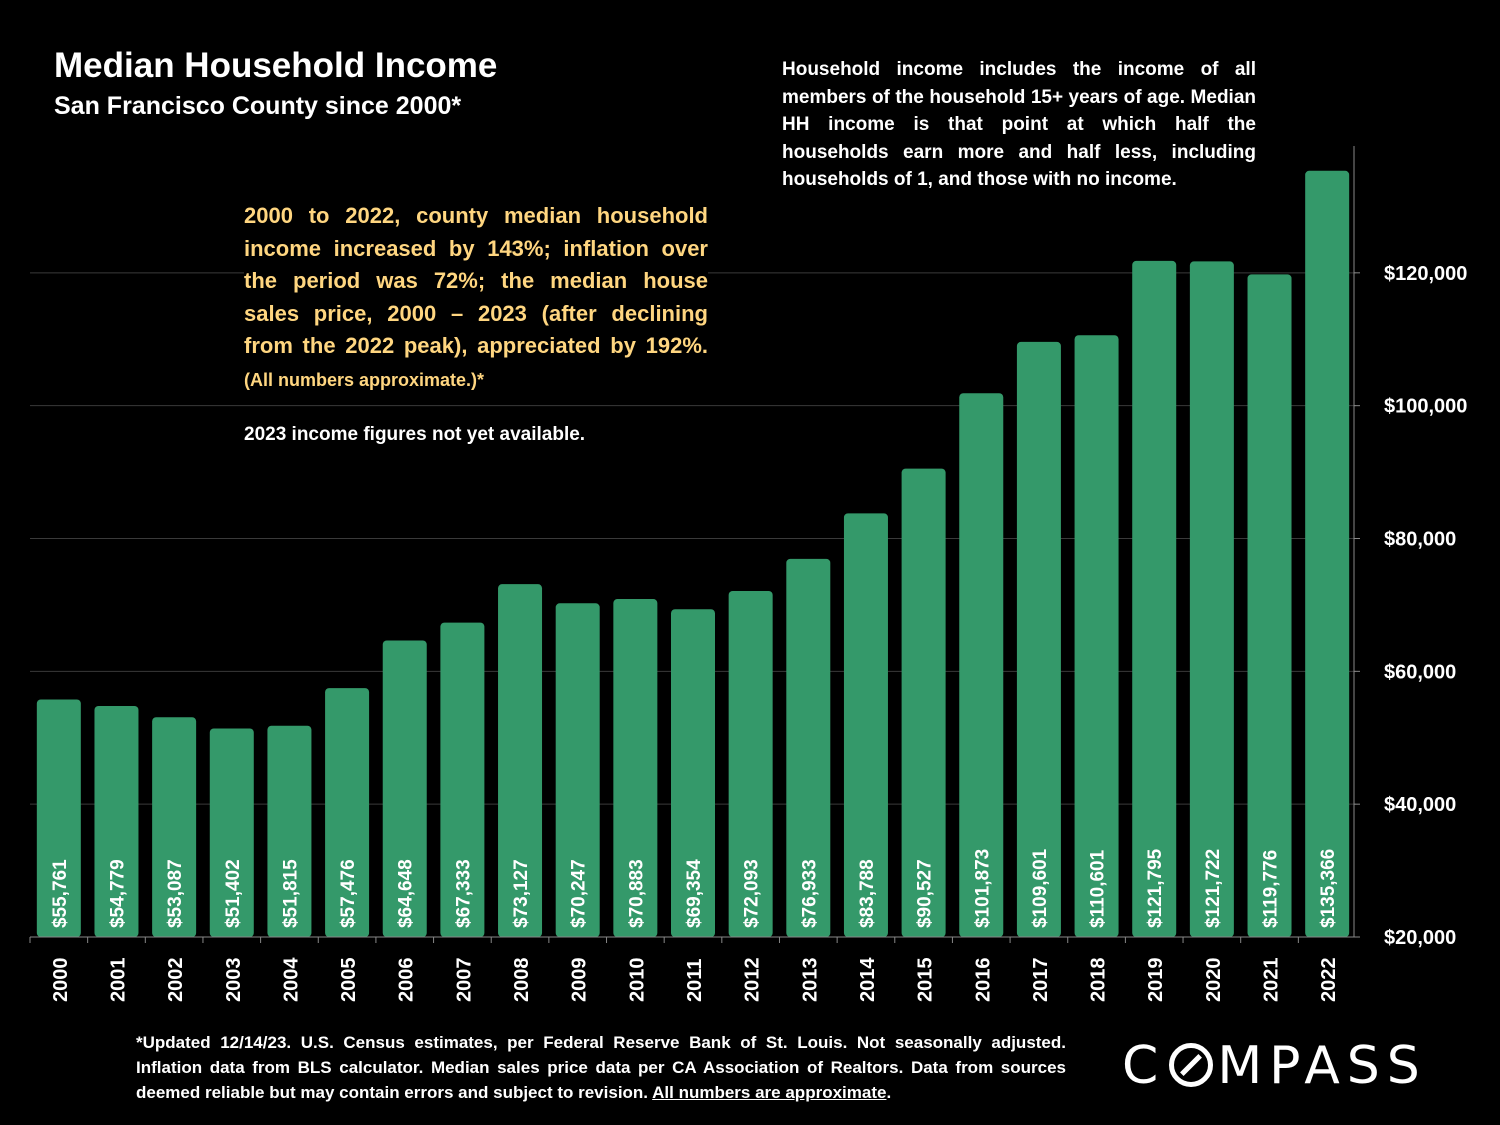  What do you see at coordinates (464, 980) in the screenshot?
I see `x-tick-label: 2007` at bounding box center [464, 980].